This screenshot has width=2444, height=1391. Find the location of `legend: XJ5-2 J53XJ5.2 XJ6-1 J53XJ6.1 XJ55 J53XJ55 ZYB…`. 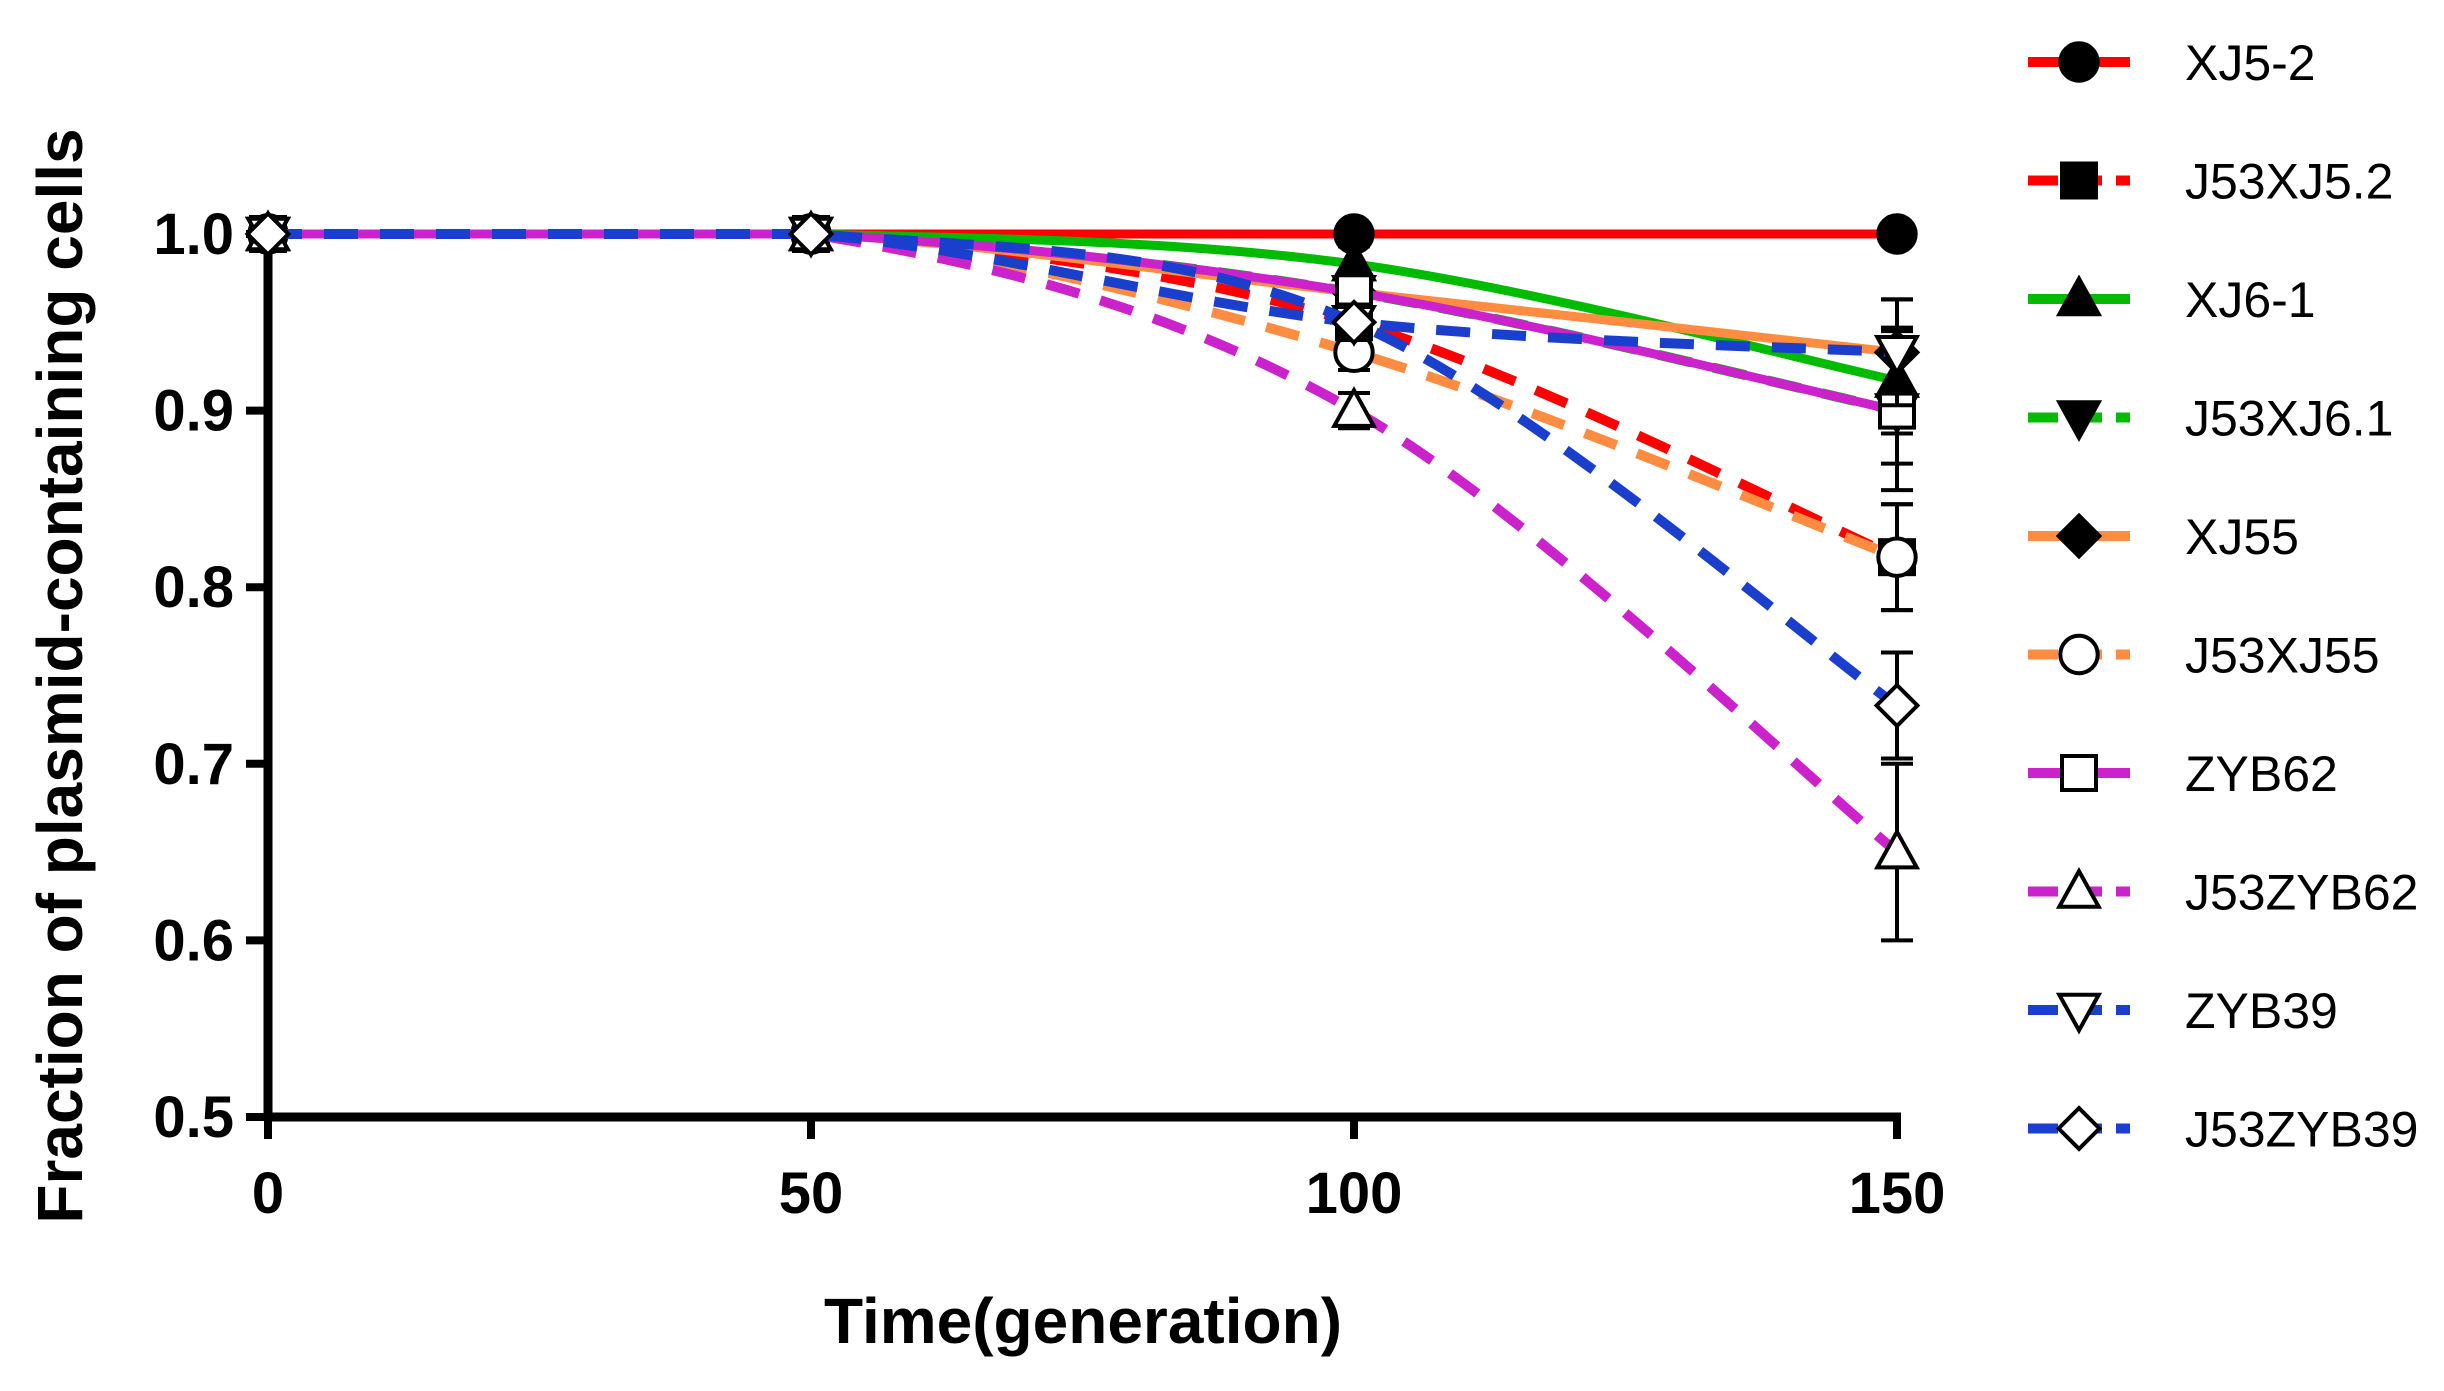

legend: XJ5-2 J53XJ5.2 XJ6-1 J53XJ6.1 XJ55 J53XJ55 ZYB… is located at coordinates (2223, 596).